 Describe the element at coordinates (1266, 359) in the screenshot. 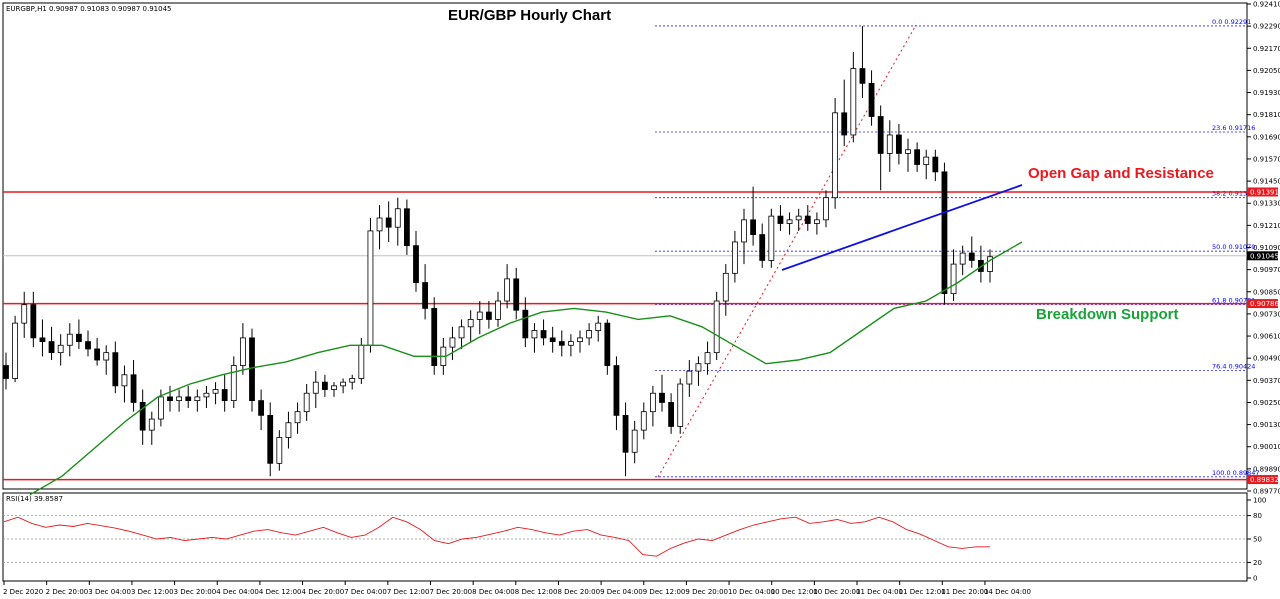

I see `price-tick-label: 0.90490` at that location.